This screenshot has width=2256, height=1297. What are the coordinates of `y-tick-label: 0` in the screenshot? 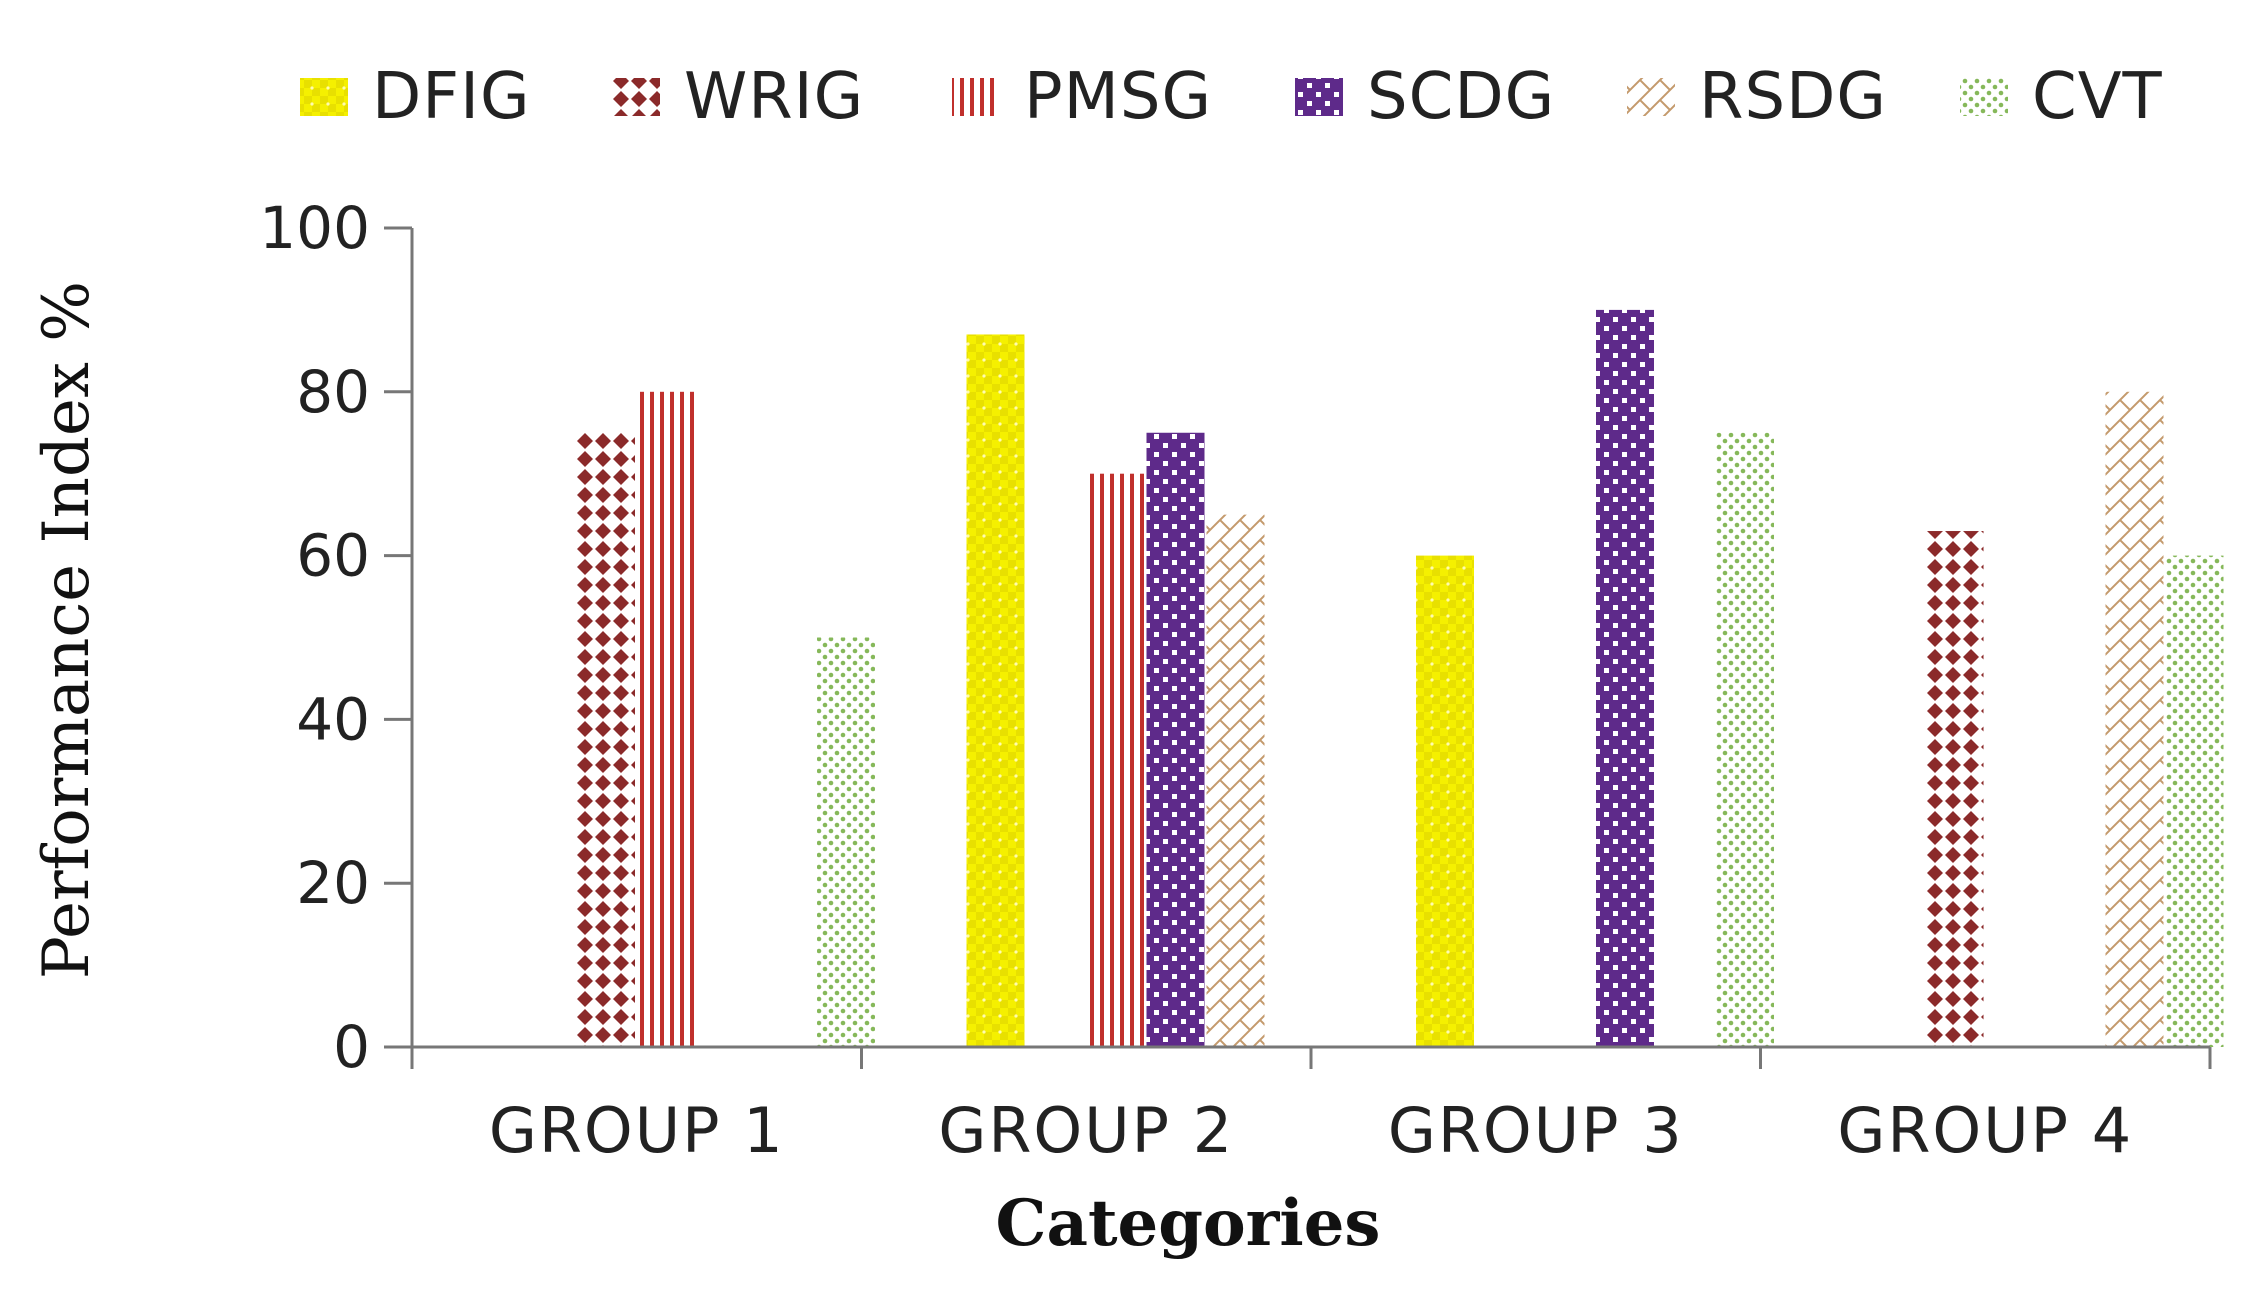 It's located at (351, 1047).